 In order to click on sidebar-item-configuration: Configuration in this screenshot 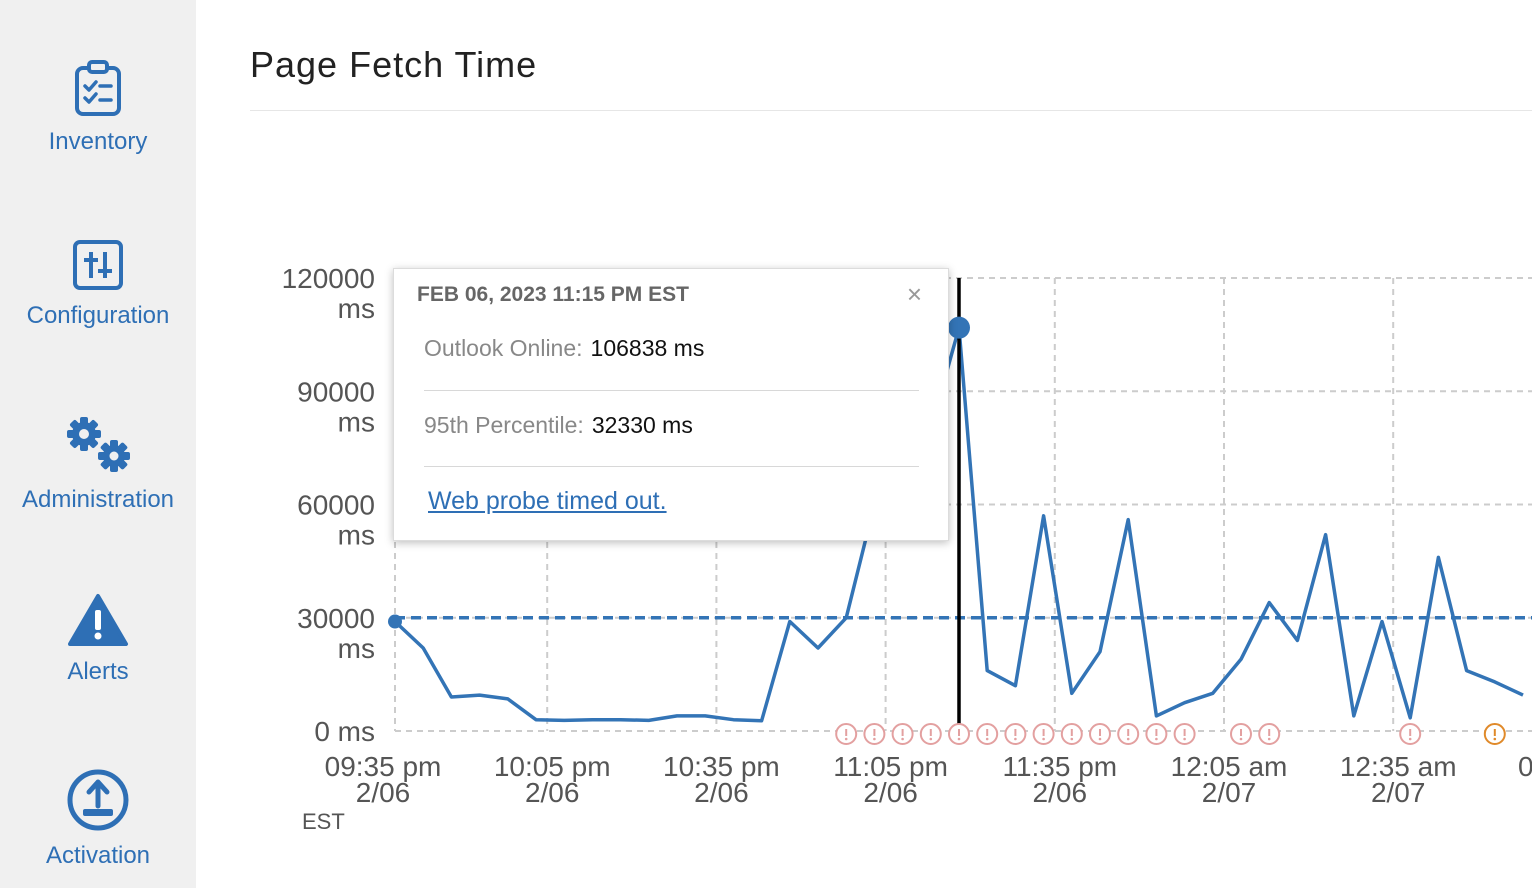, I will do `click(98, 284)`.